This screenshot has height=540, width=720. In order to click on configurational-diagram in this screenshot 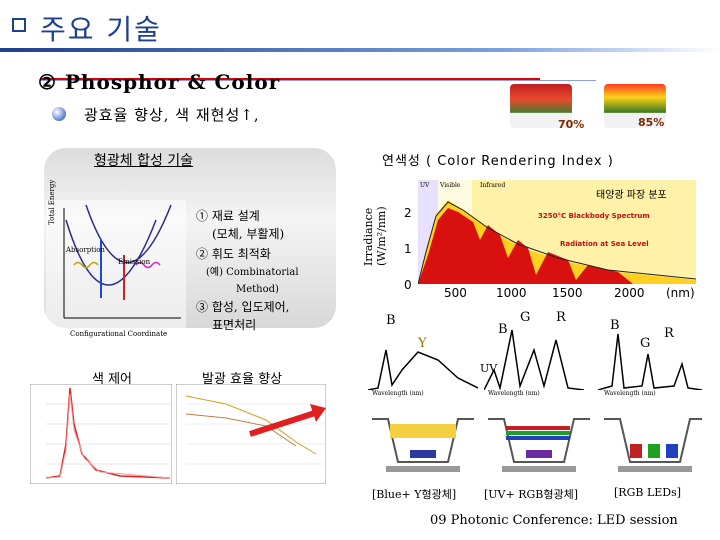, I will do `click(116, 265)`.